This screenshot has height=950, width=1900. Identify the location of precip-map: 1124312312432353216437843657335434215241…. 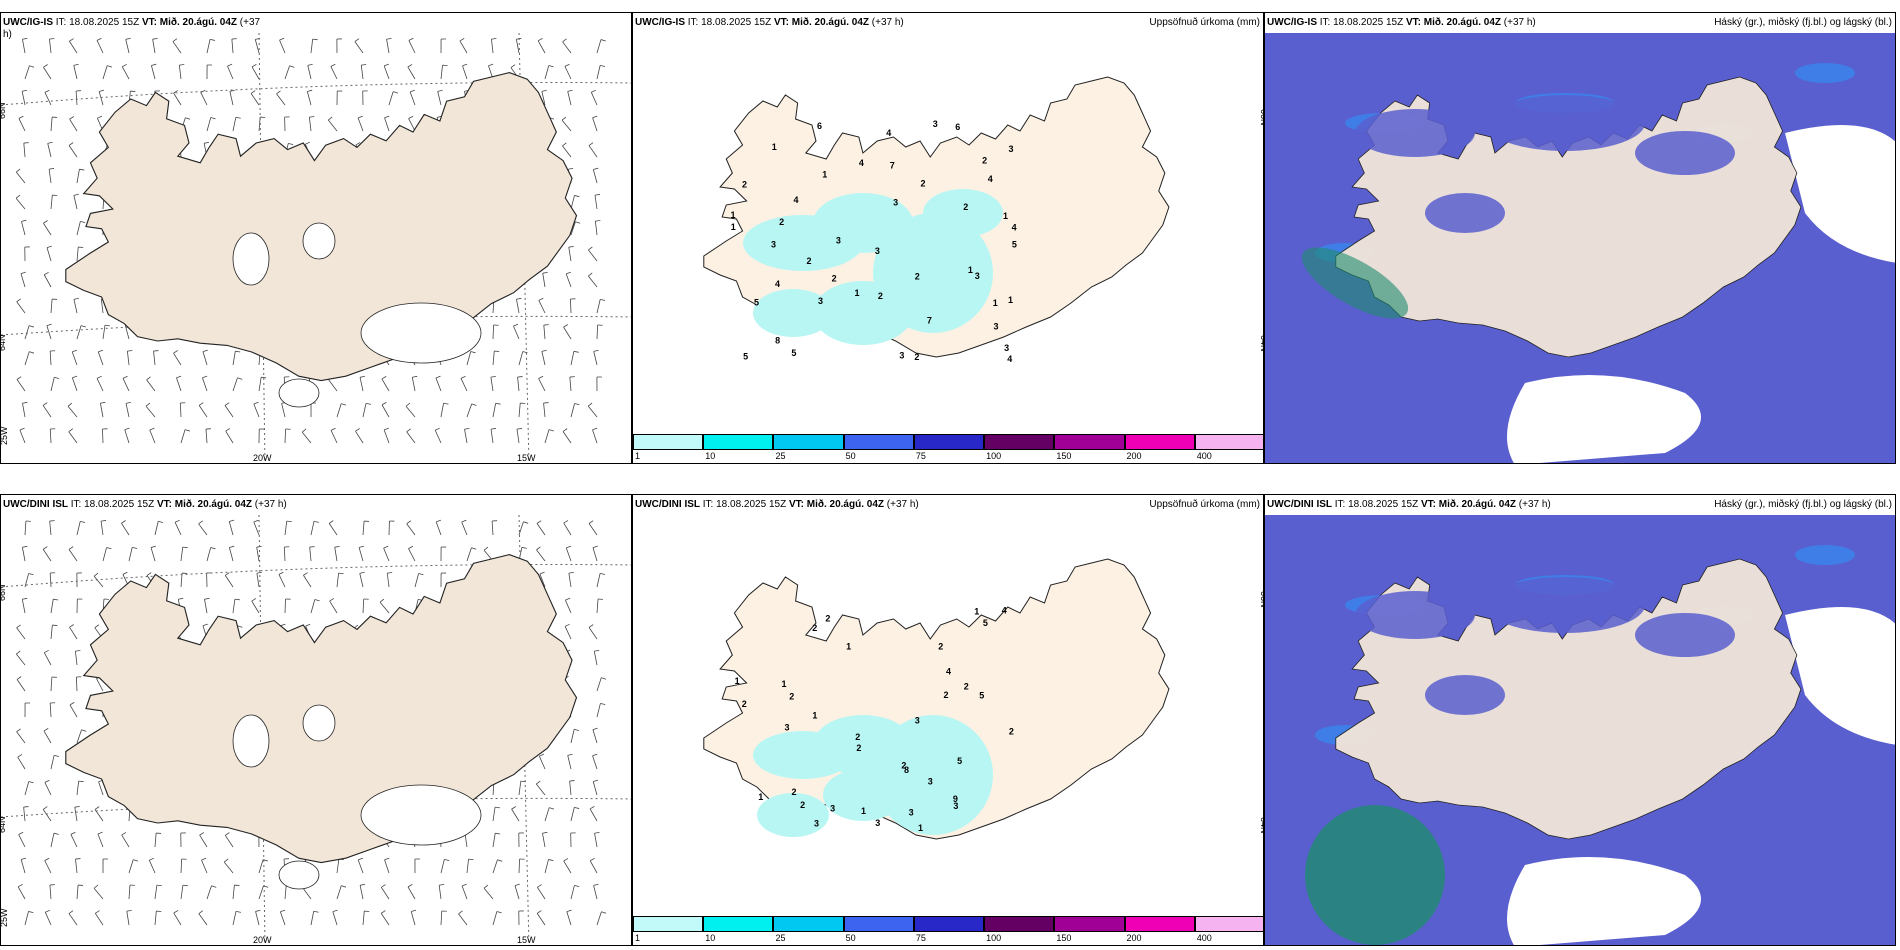
(983, 220).